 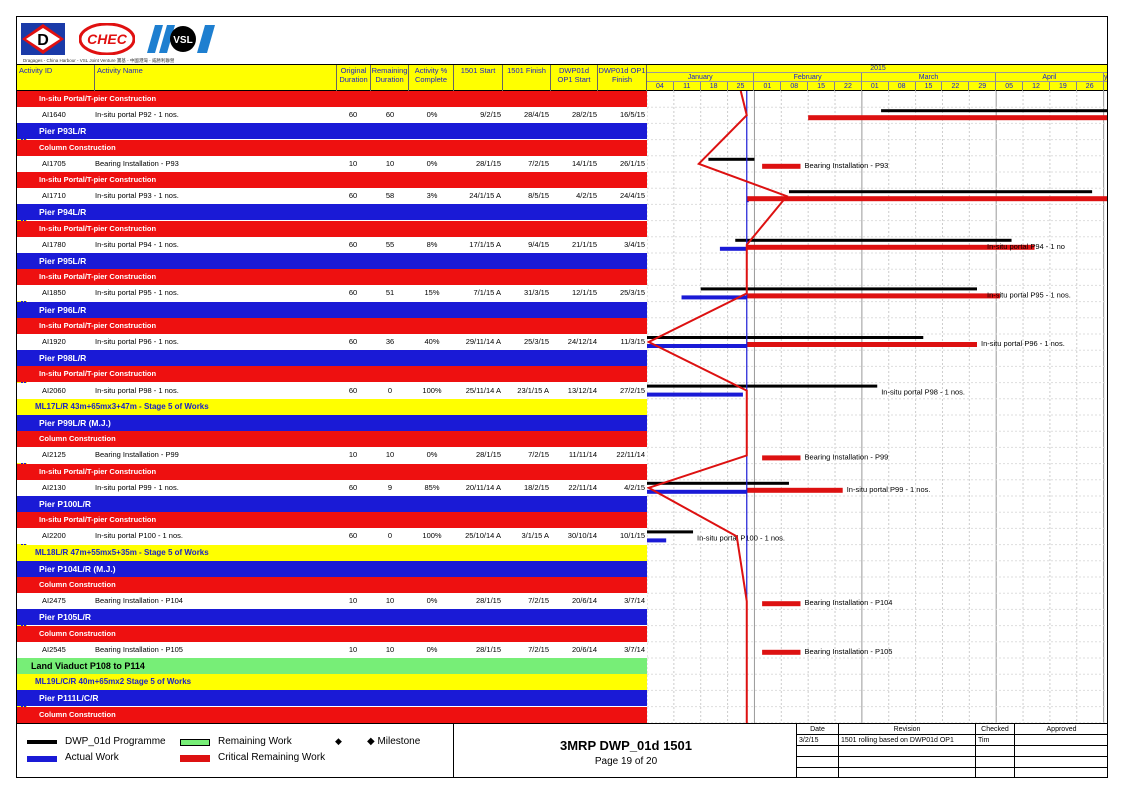 I want to click on cell-os: 21/1/15, so click(x=584, y=244).